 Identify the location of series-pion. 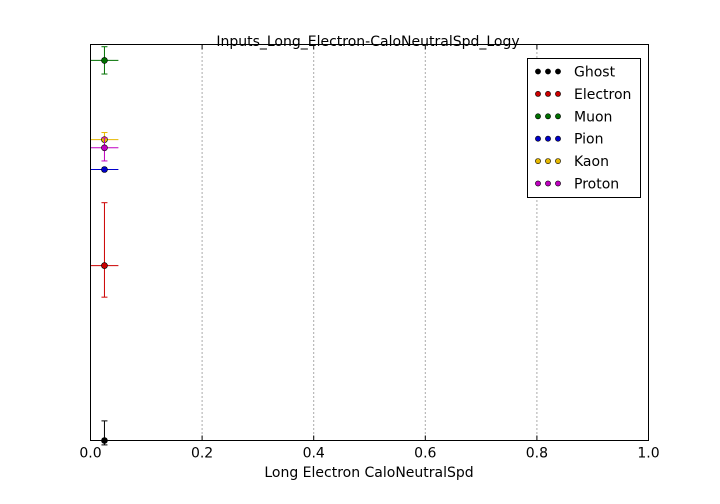
(104, 169).